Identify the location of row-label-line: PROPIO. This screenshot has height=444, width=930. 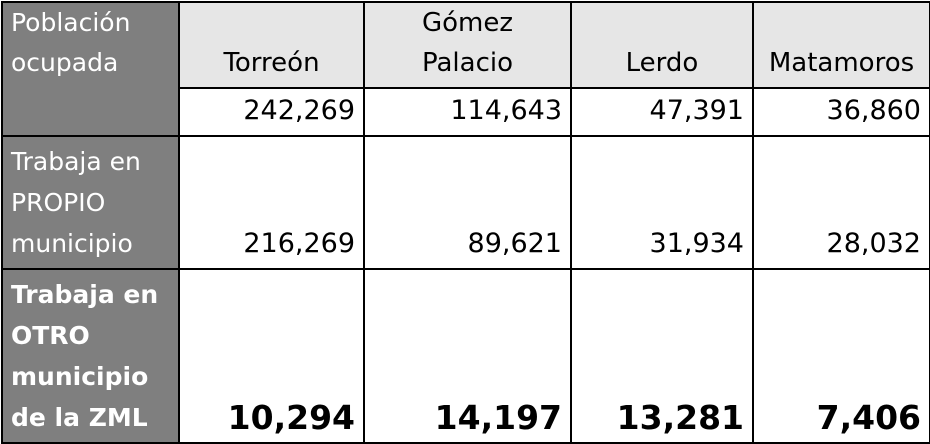
(58, 202).